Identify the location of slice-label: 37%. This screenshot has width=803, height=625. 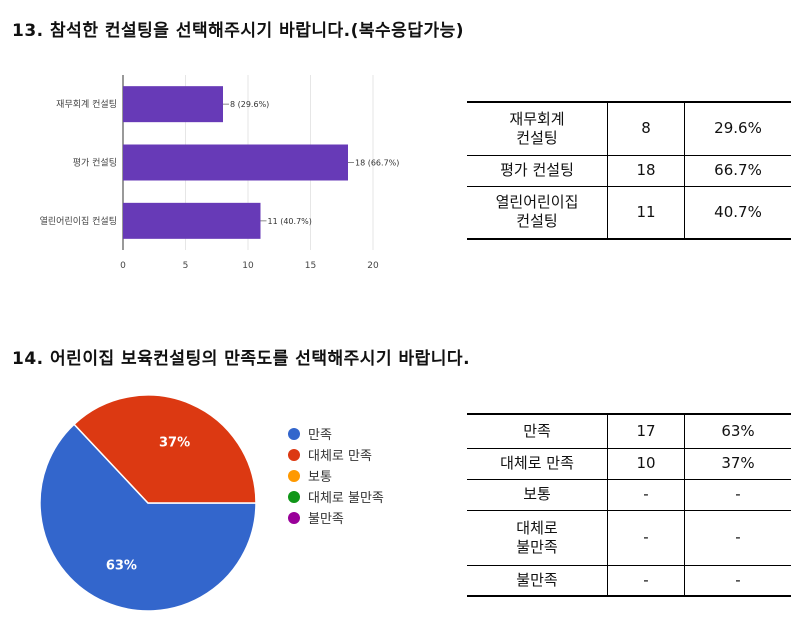
(174, 443).